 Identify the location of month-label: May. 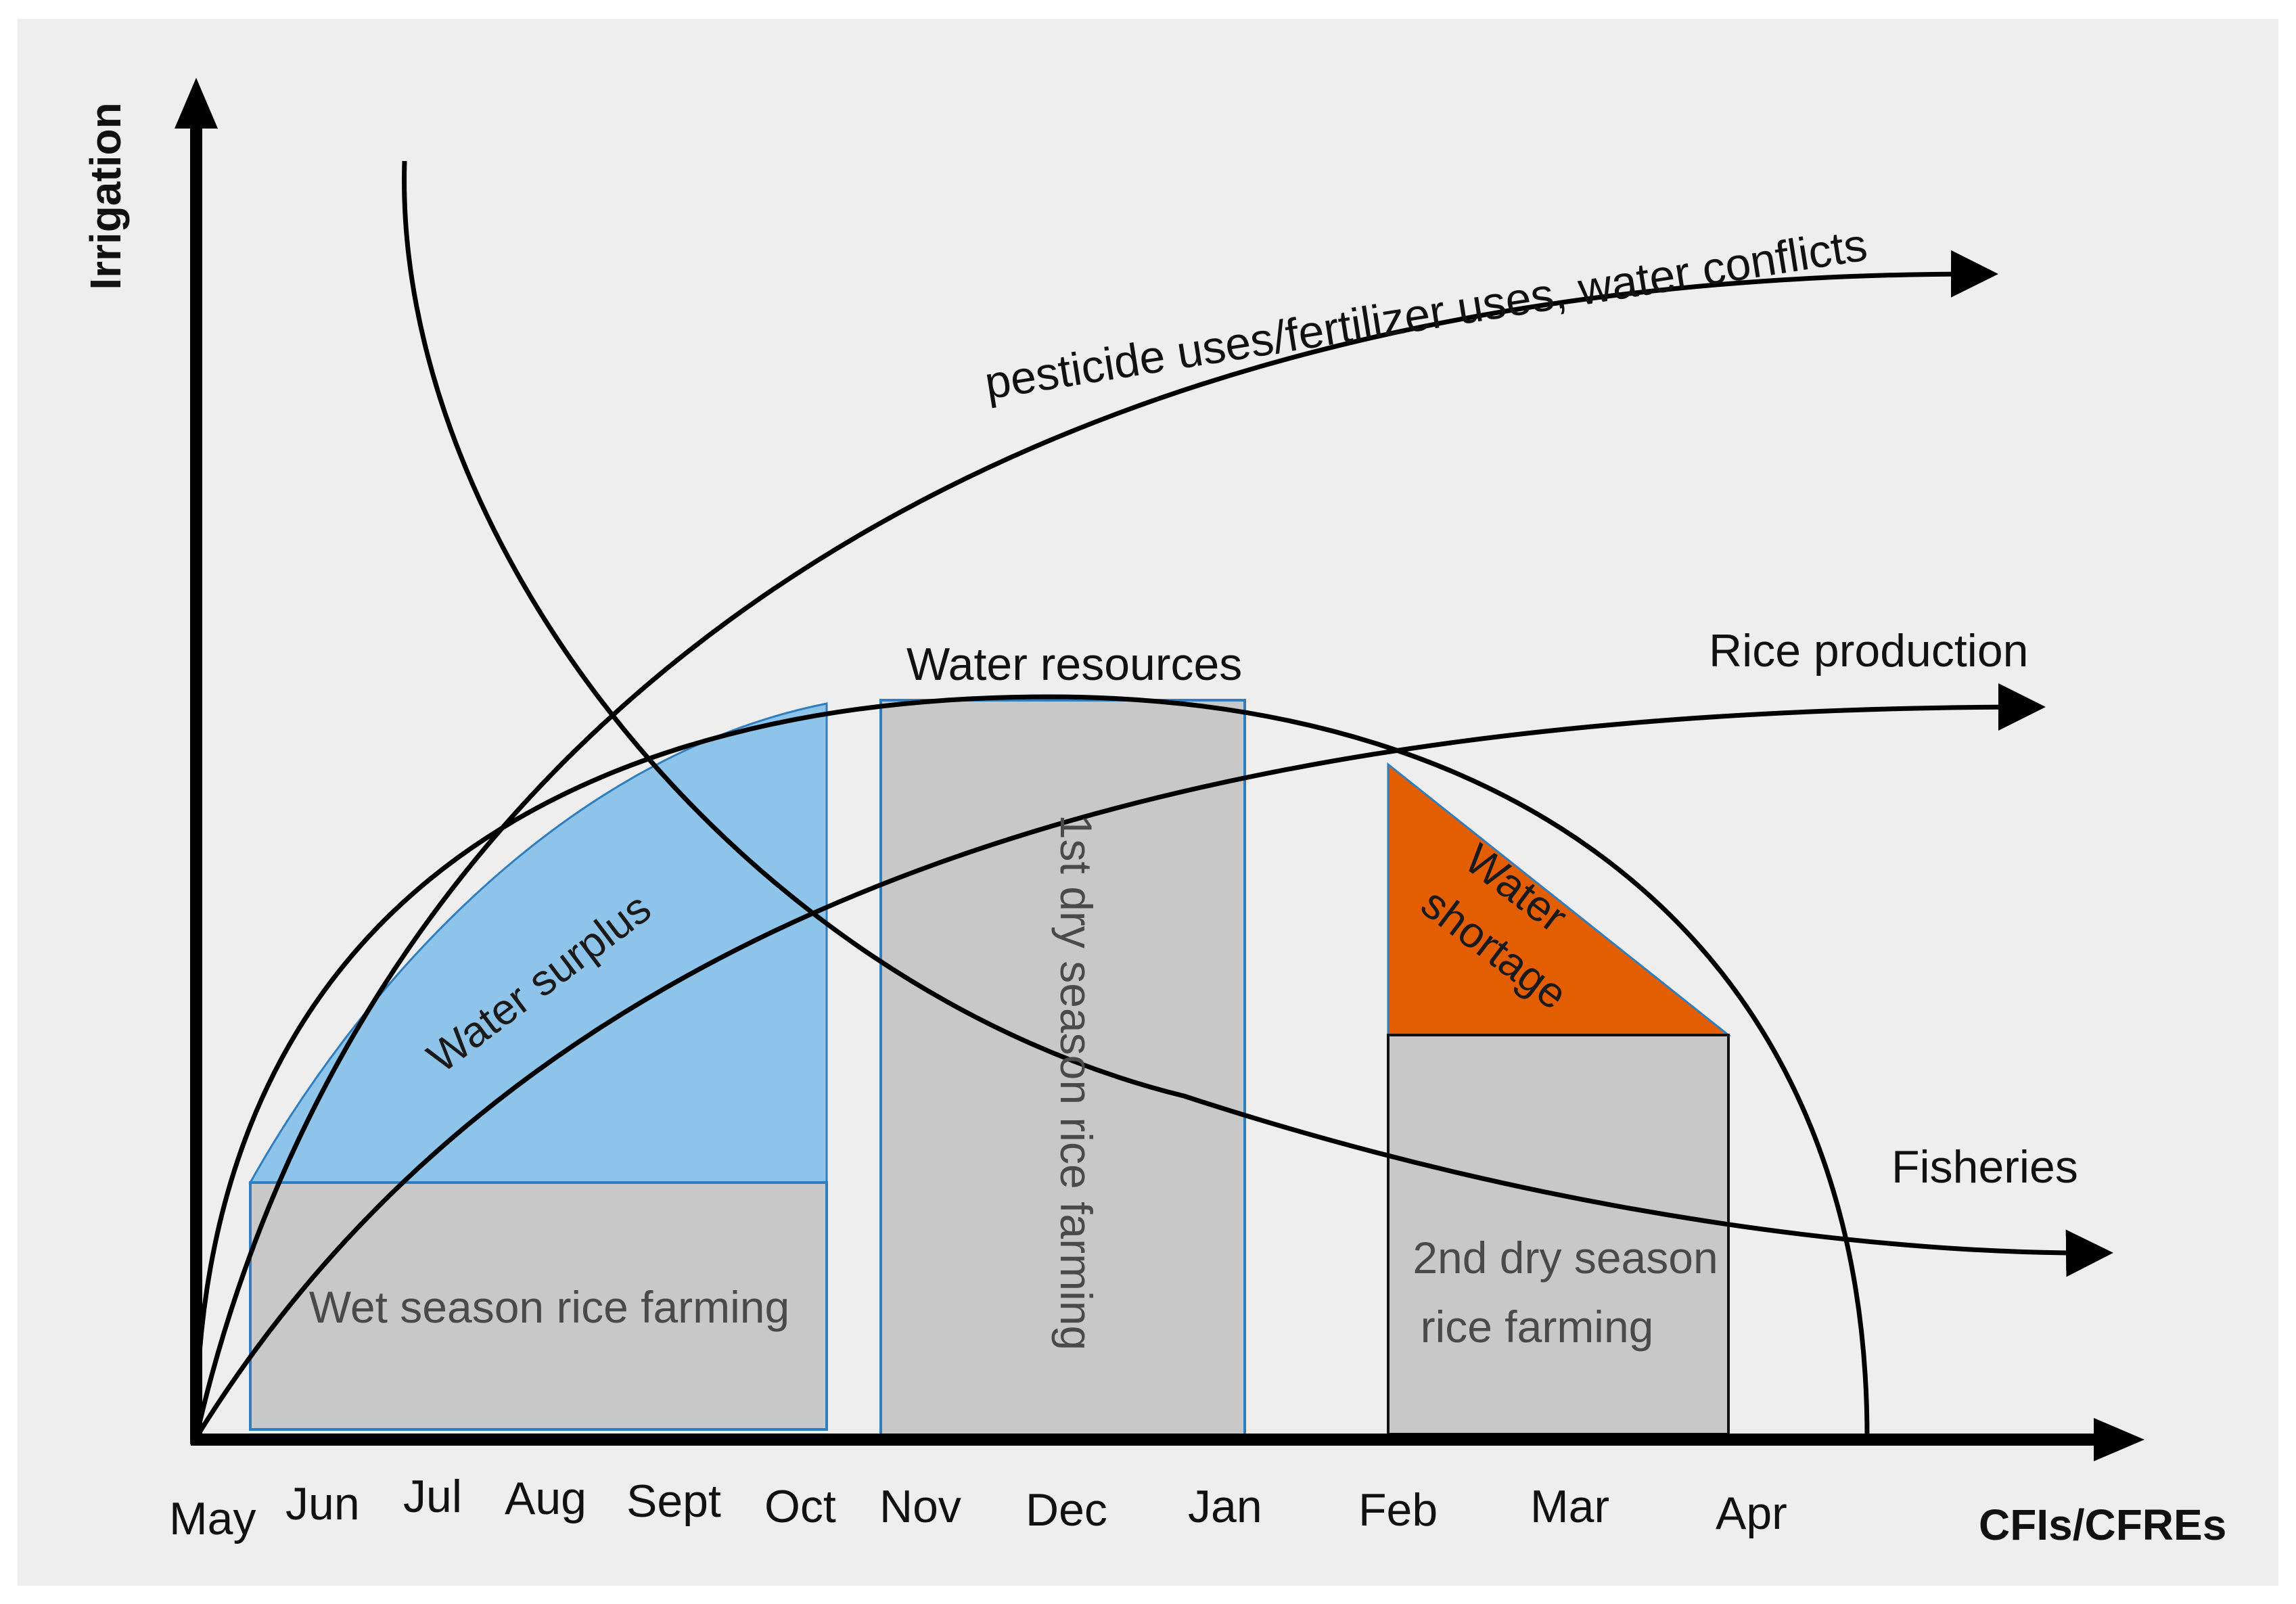
(212, 1518).